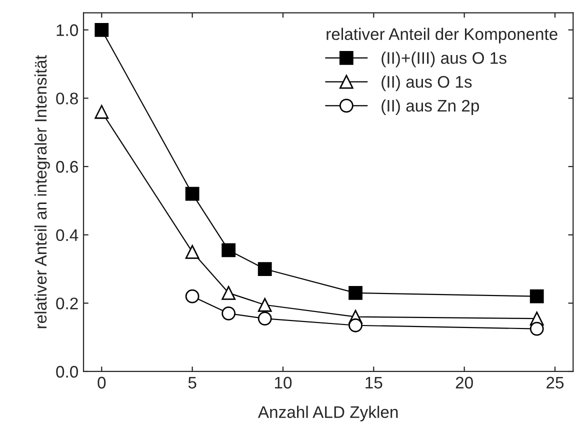 The width and height of the screenshot is (576, 427). Describe the element at coordinates (283, 382) in the screenshot. I see `x-tick-label: 10` at that location.